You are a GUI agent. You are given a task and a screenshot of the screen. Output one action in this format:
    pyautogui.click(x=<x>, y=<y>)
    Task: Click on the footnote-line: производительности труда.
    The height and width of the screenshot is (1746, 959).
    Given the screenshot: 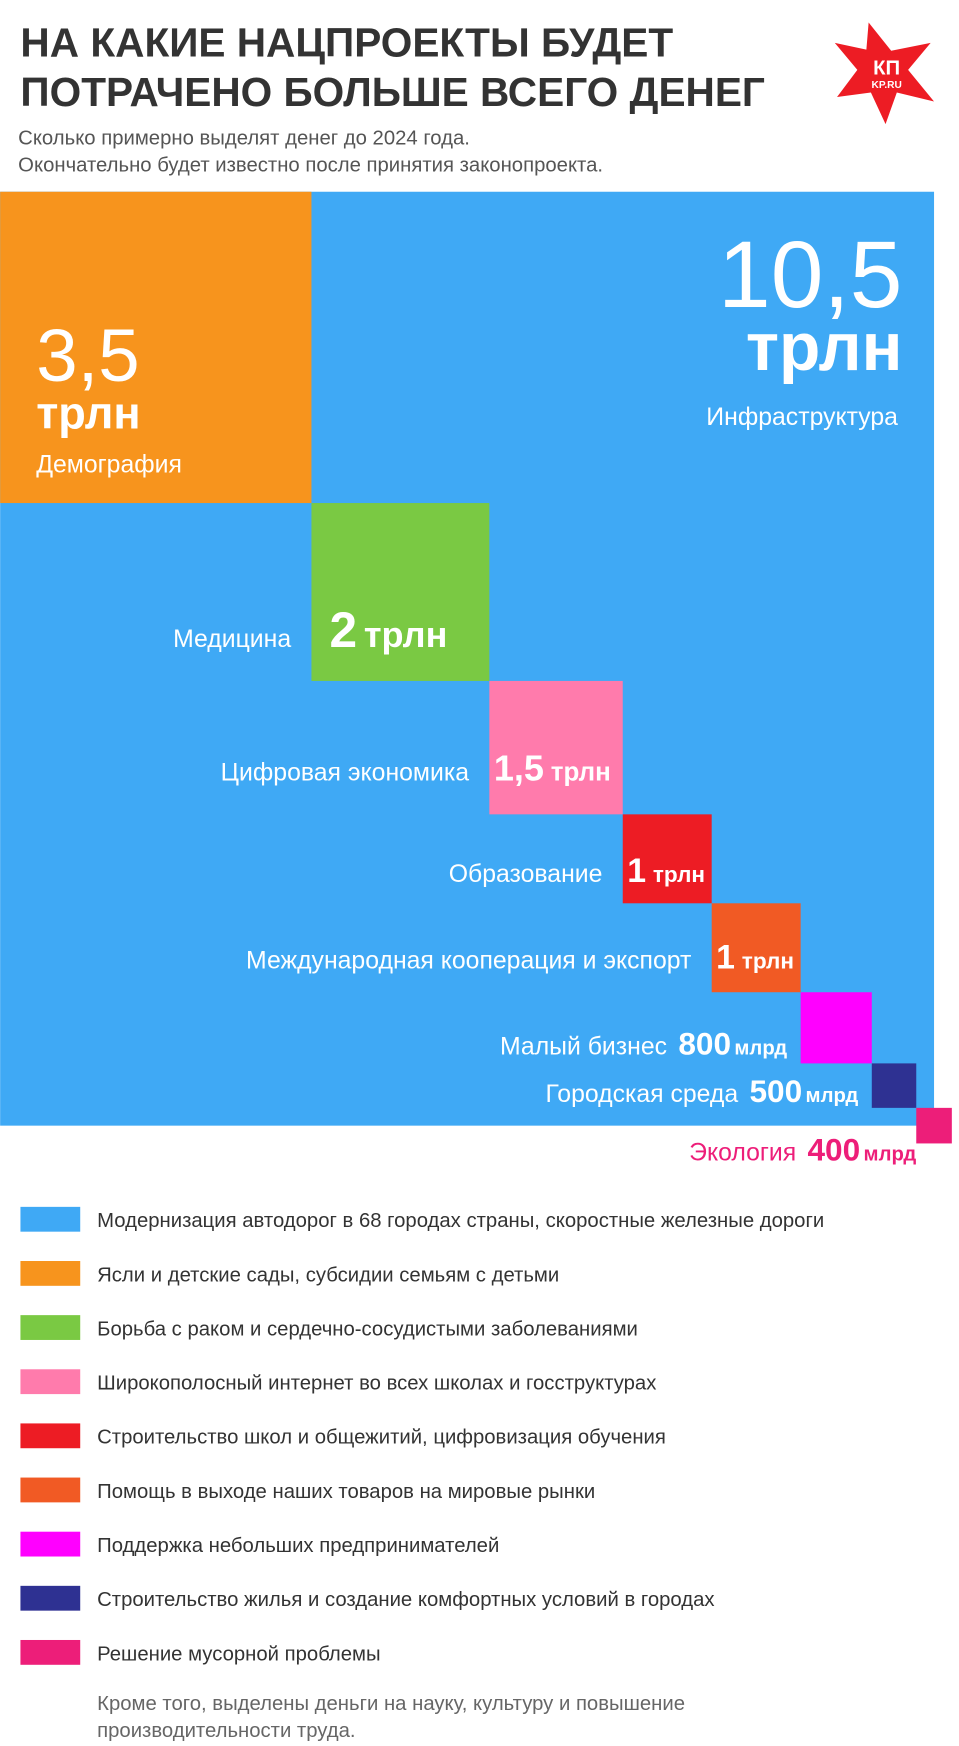 What is the action you would take?
    pyautogui.click(x=226, y=1731)
    